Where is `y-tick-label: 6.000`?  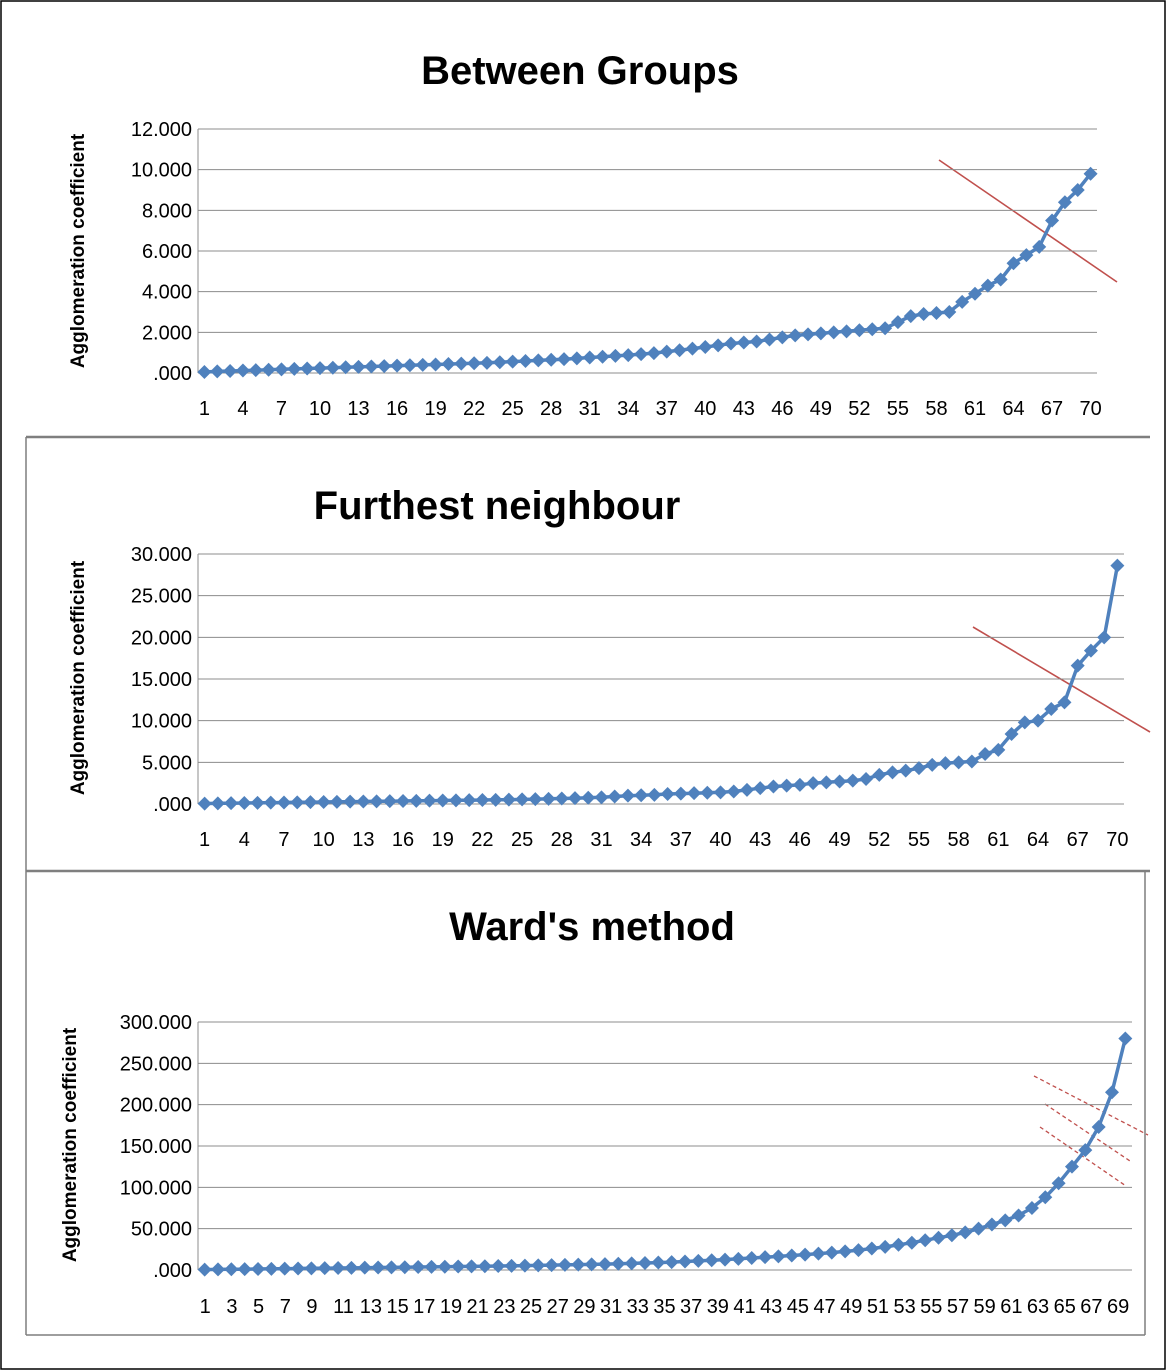
y-tick-label: 6.000 is located at coordinates (167, 252).